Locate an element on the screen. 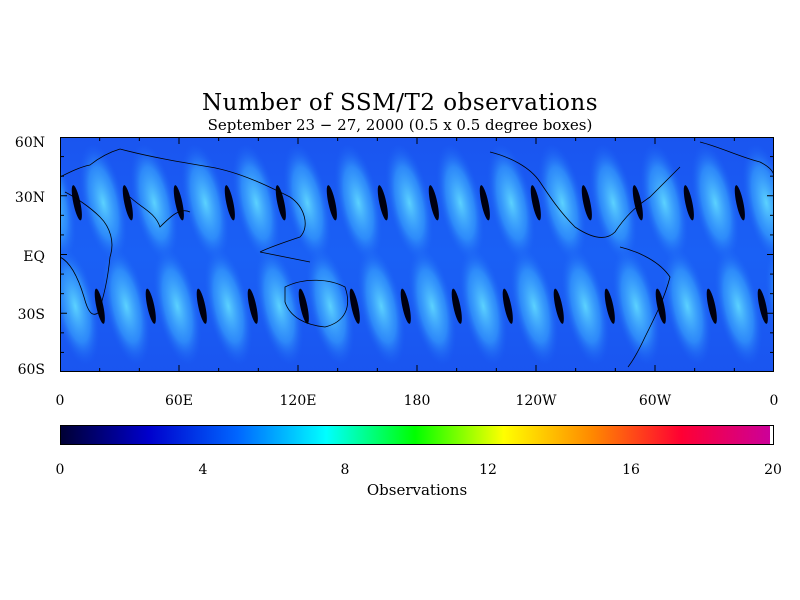 The width and height of the screenshot is (800, 600). colorbar-frame is located at coordinates (417, 435).